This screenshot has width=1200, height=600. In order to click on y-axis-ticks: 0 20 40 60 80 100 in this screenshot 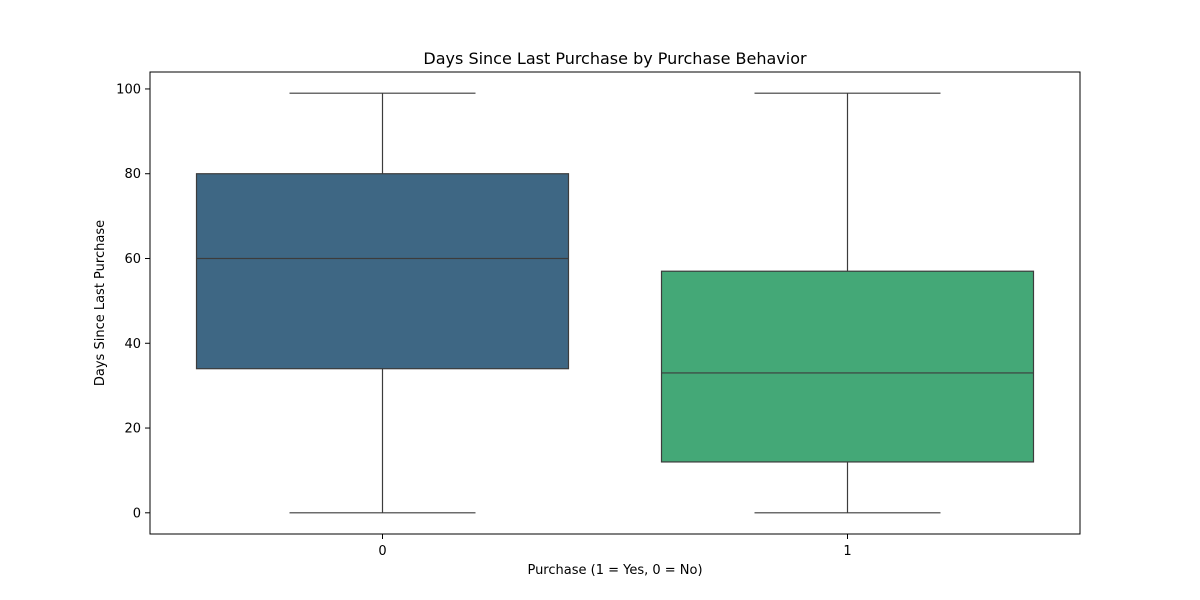, I will do `click(133, 301)`.